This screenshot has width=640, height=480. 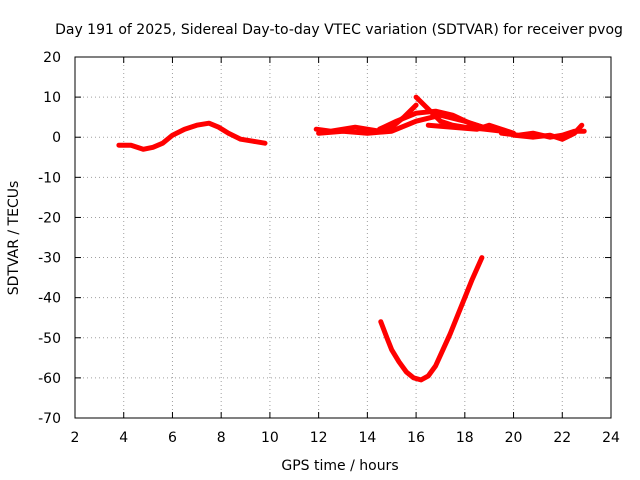 What do you see at coordinates (75, 438) in the screenshot?
I see `x-tick-label: 2` at bounding box center [75, 438].